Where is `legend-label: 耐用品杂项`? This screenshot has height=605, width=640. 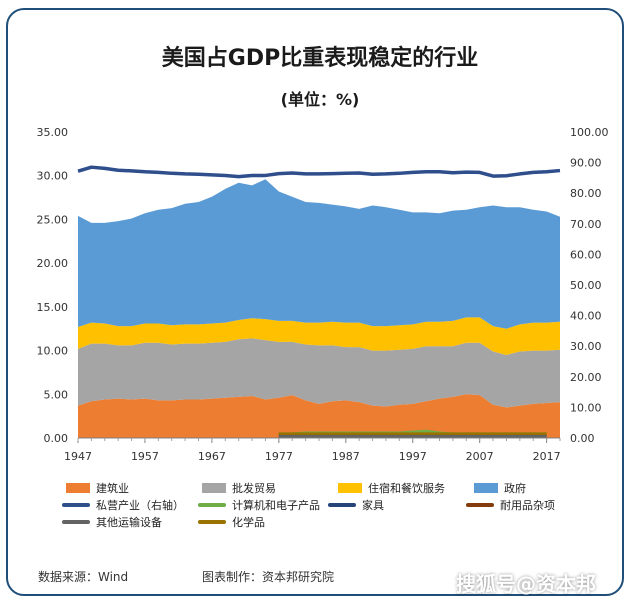 legend-label: 耐用品杂项 is located at coordinates (527, 505).